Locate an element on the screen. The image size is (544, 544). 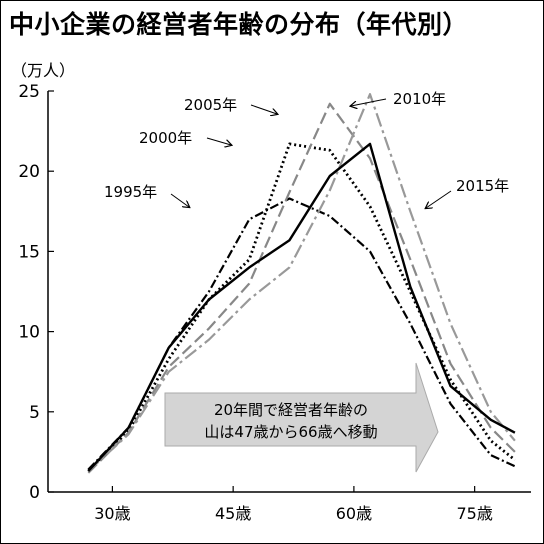
x-tick-label: 45歳 is located at coordinates (233, 513).